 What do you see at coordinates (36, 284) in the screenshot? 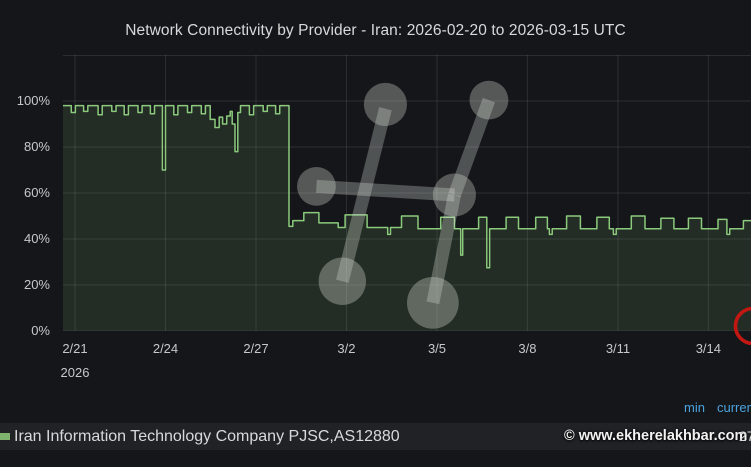
I see `y-tick-label: 20%` at bounding box center [36, 284].